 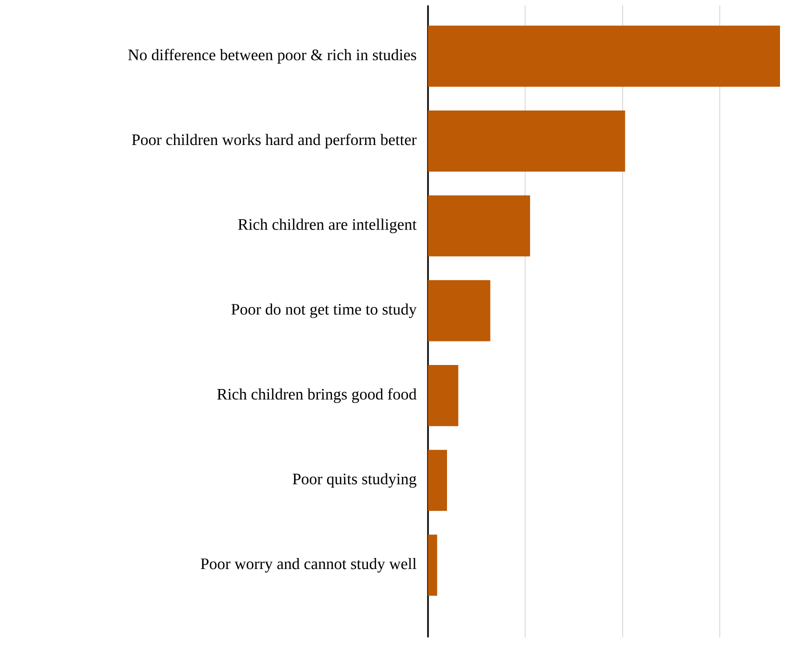 I want to click on y-tick-label: Rich children are intelligent, so click(x=327, y=226).